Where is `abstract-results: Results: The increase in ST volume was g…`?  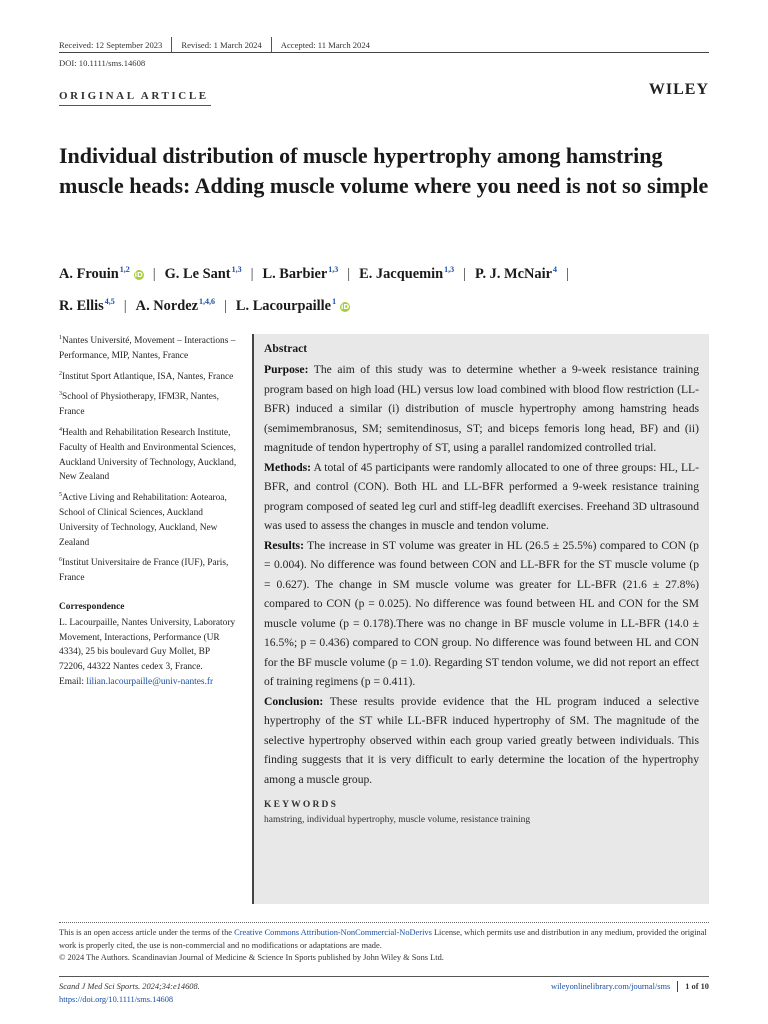
abstract-results: Results: The increase in ST volume was g… is located at coordinates (481, 613).